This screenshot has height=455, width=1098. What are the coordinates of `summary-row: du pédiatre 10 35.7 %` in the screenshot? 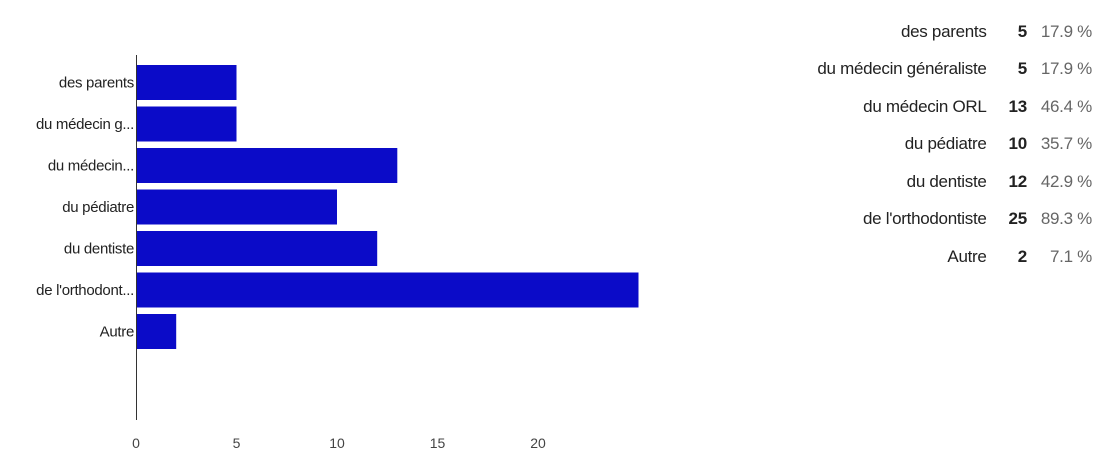 It's located at (955, 145).